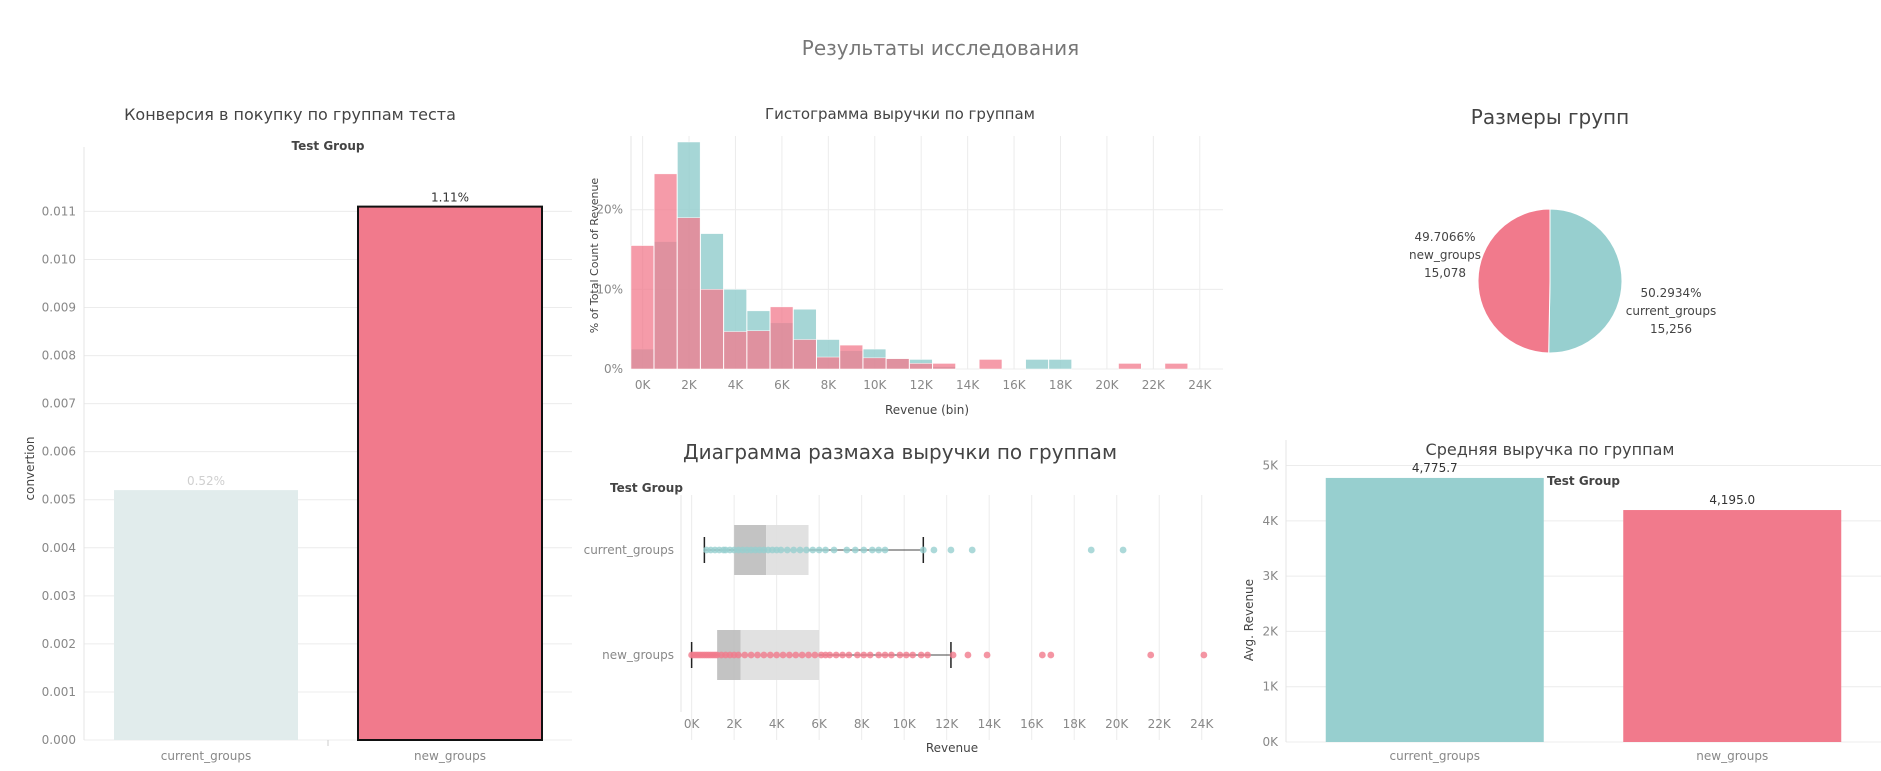 The height and width of the screenshot is (771, 1881). What do you see at coordinates (940, 48) in the screenshot?
I see `dashboard-title: Результаты исследования` at bounding box center [940, 48].